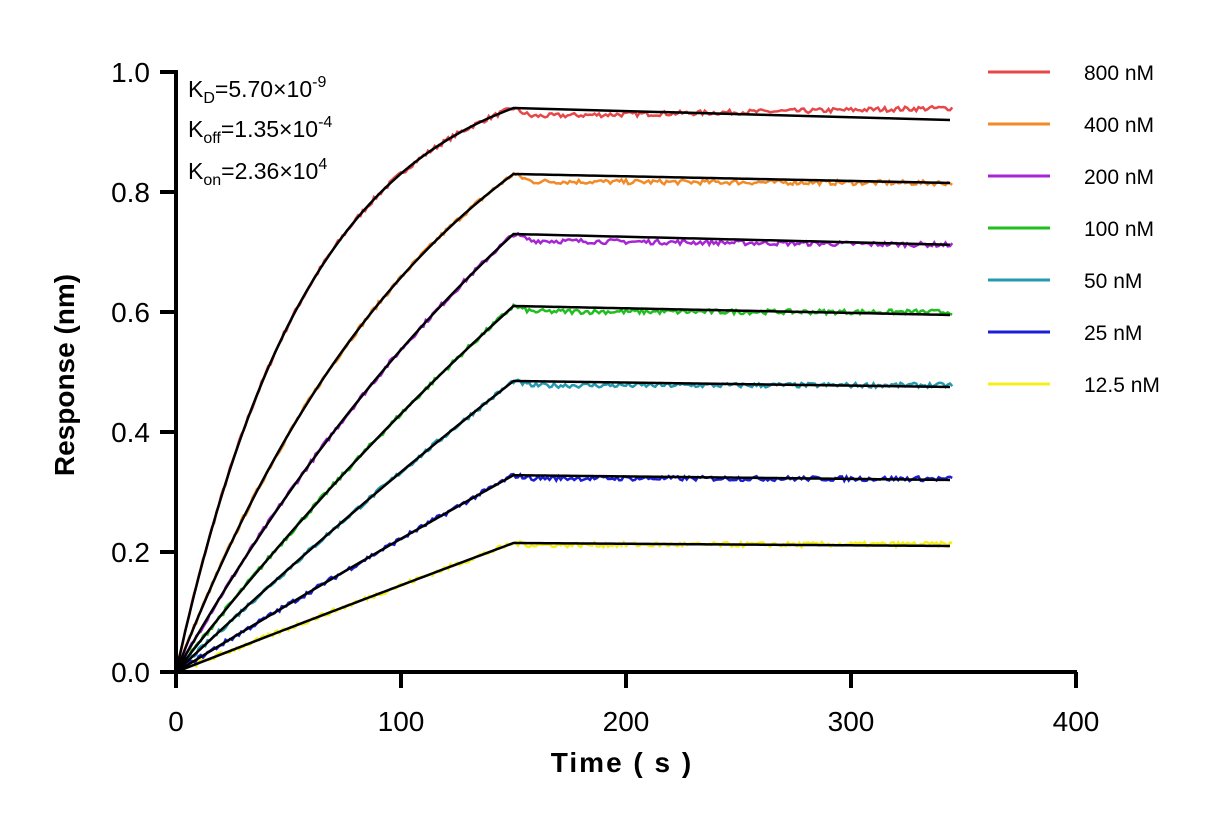  Describe the element at coordinates (401, 721) in the screenshot. I see `x-tick-label: 100` at that location.